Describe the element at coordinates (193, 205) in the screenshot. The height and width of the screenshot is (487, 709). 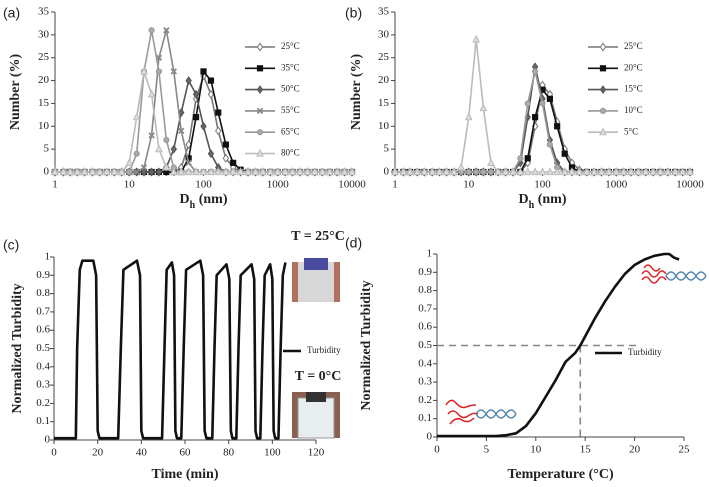
I see `x-axis-label-part: h` at that location.